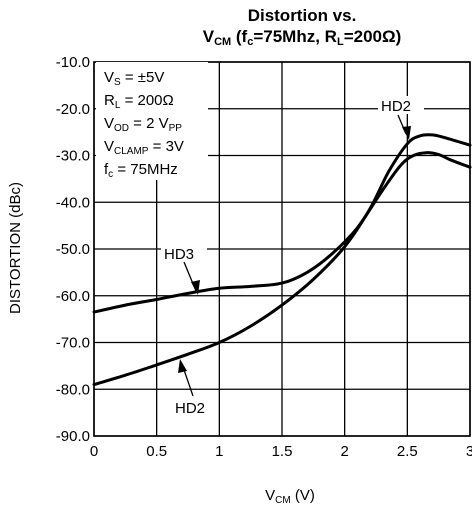 The image size is (472, 510). I want to click on y-tick-label-3: -40.0, so click(73, 202).